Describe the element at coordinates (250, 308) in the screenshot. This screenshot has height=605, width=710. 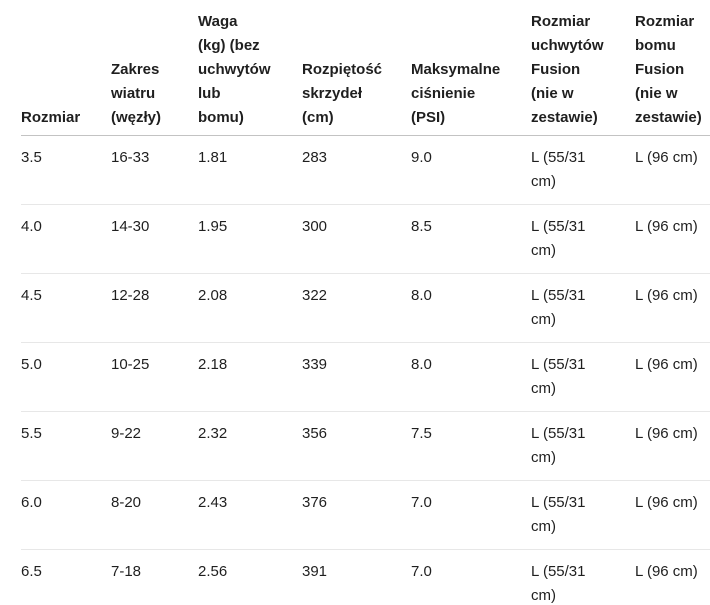
I see `table-cell: 2.08` at that location.